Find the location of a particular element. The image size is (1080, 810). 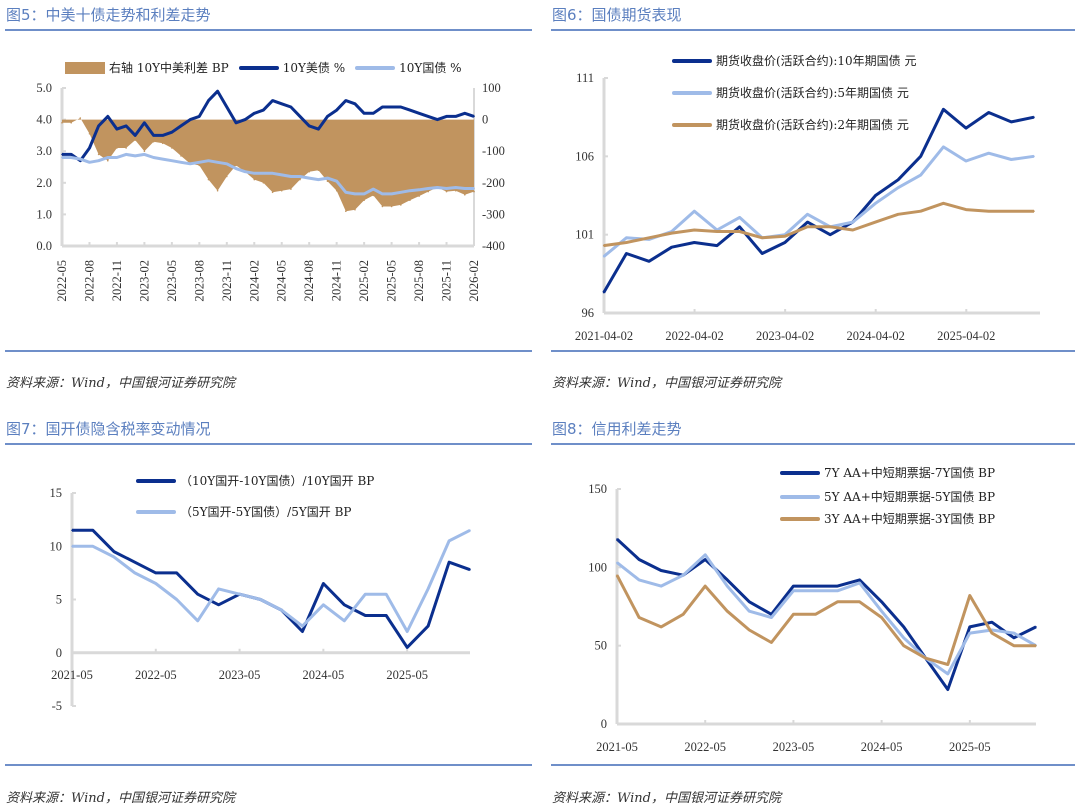

fig5-x-tick-label: 2024-11 is located at coordinates (337, 280).